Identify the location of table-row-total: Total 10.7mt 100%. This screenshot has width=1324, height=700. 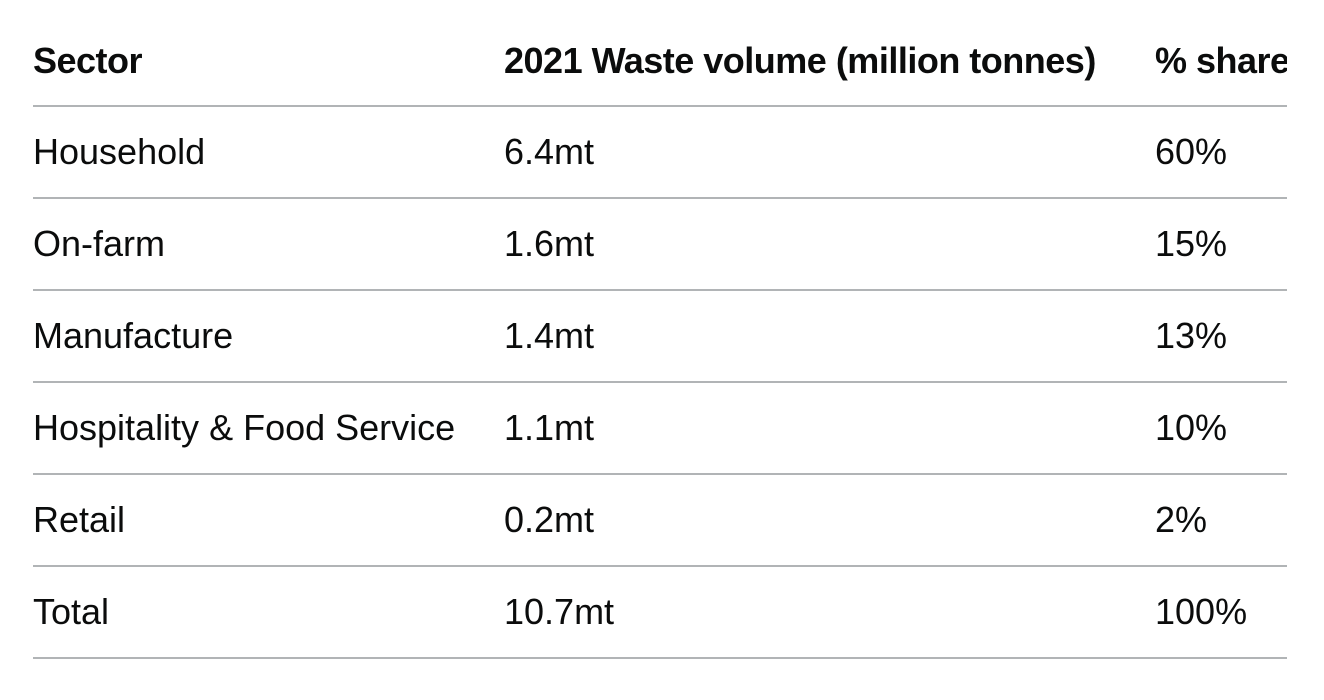
(660, 612).